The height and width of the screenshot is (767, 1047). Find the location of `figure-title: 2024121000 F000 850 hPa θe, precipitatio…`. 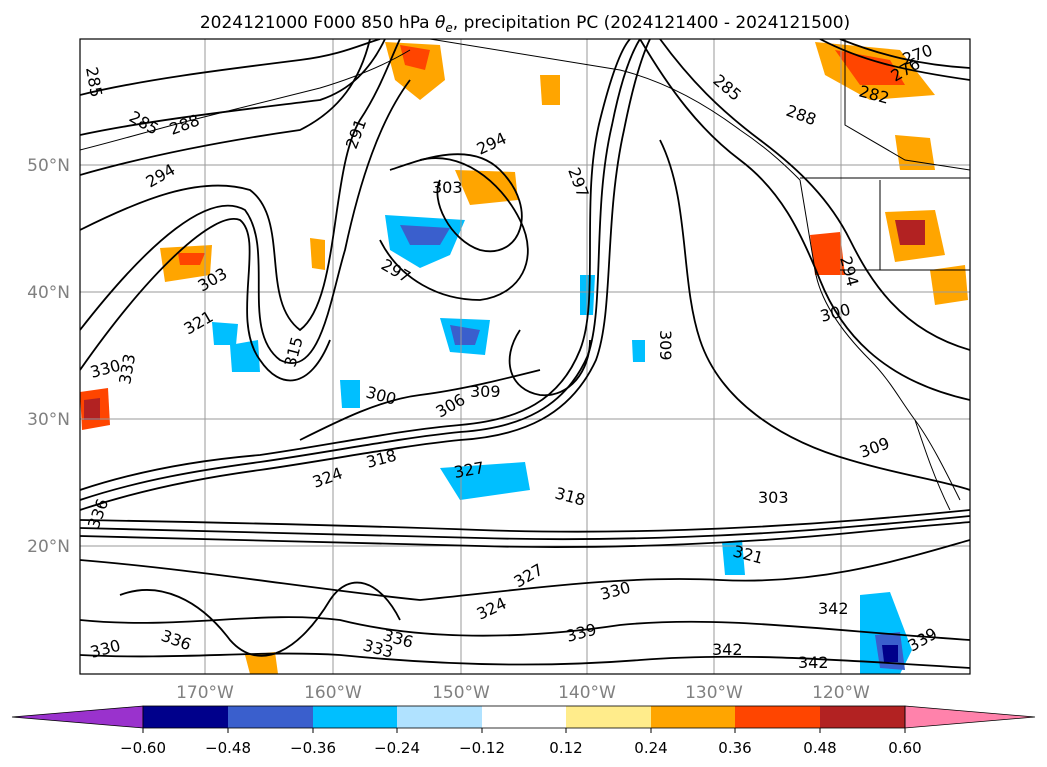

figure-title: 2024121000 F000 850 hPa θe, precipitatio… is located at coordinates (525, 24).